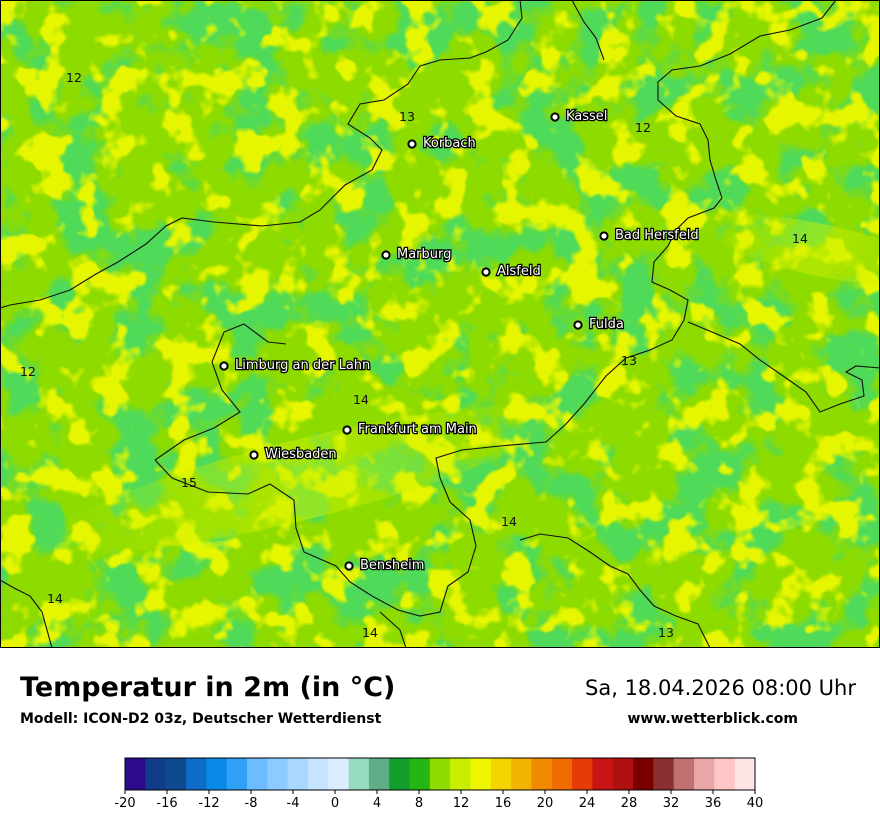 Image resolution: width=880 pixels, height=830 pixels. Describe the element at coordinates (166, 803) in the screenshot. I see `legend-tick-label: -16` at that location.